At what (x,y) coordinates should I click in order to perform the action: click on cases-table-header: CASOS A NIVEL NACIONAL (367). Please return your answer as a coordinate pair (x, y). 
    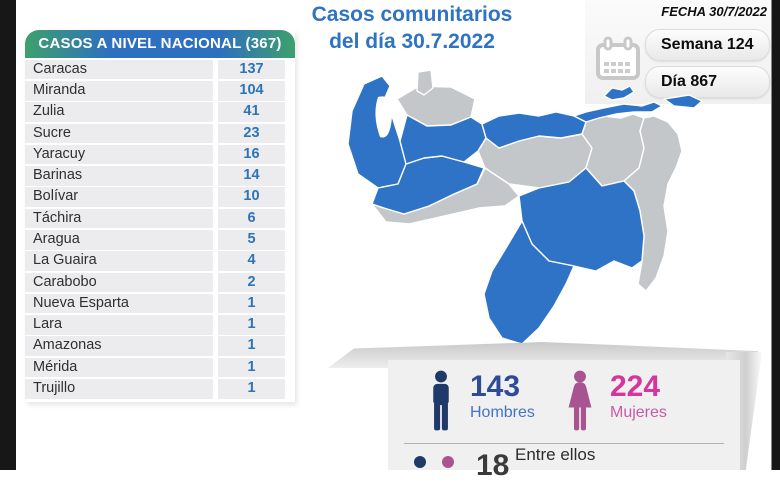
    Looking at the image, I should click on (160, 44).